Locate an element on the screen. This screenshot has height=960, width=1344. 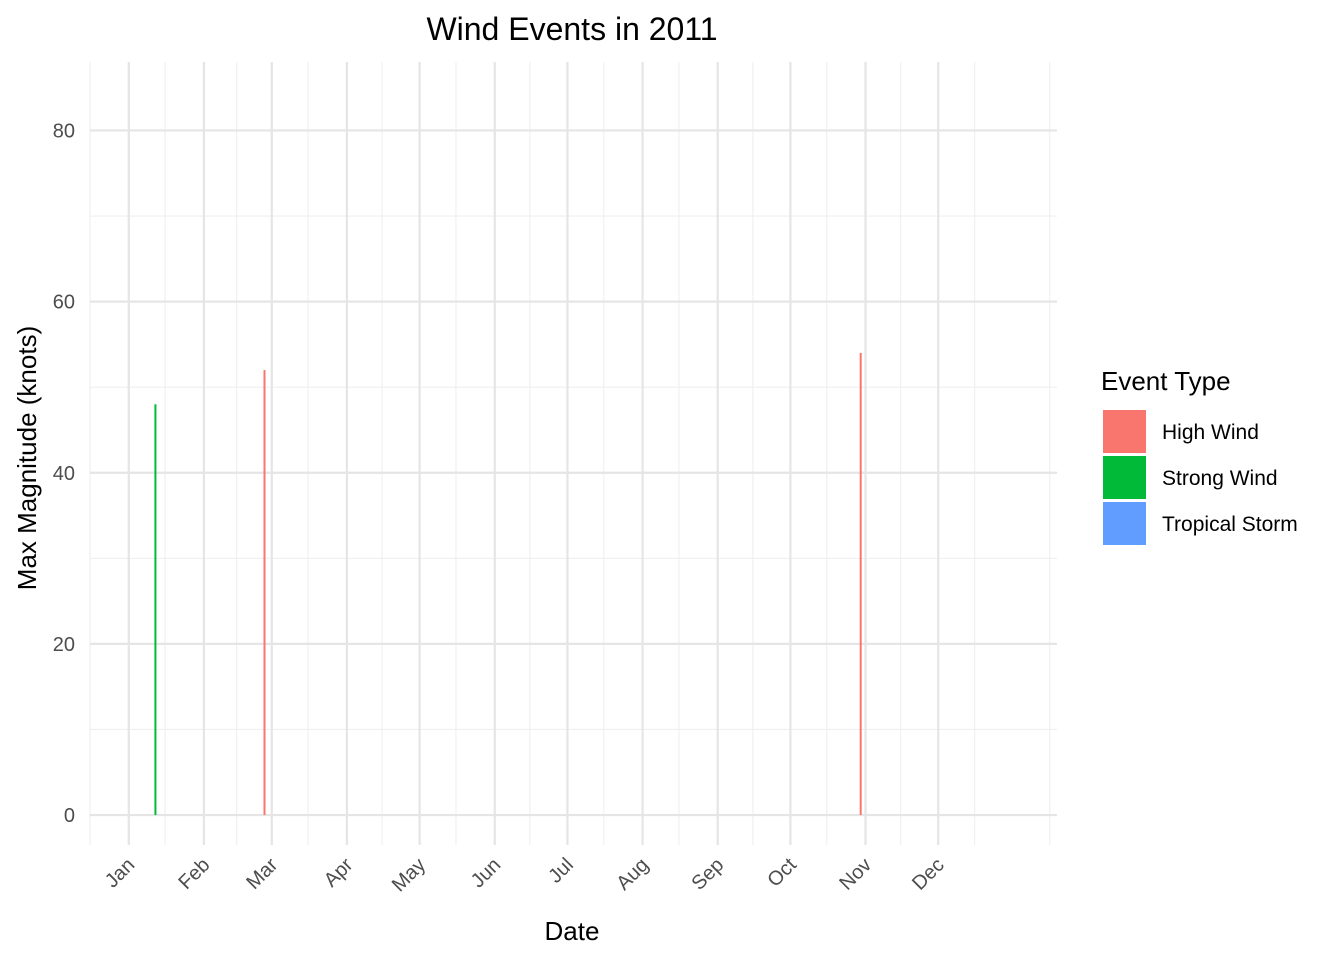
x-tick-label: Mar is located at coordinates (262, 874).